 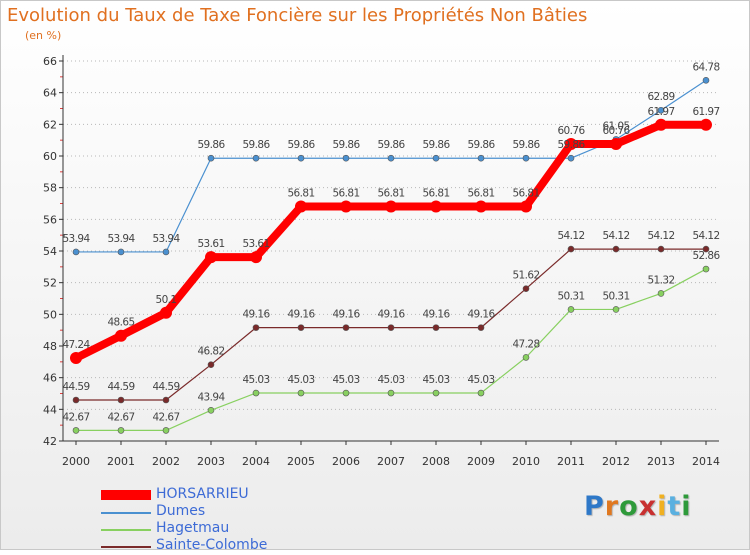 I want to click on x-tick-label: 2012, so click(x=616, y=461).